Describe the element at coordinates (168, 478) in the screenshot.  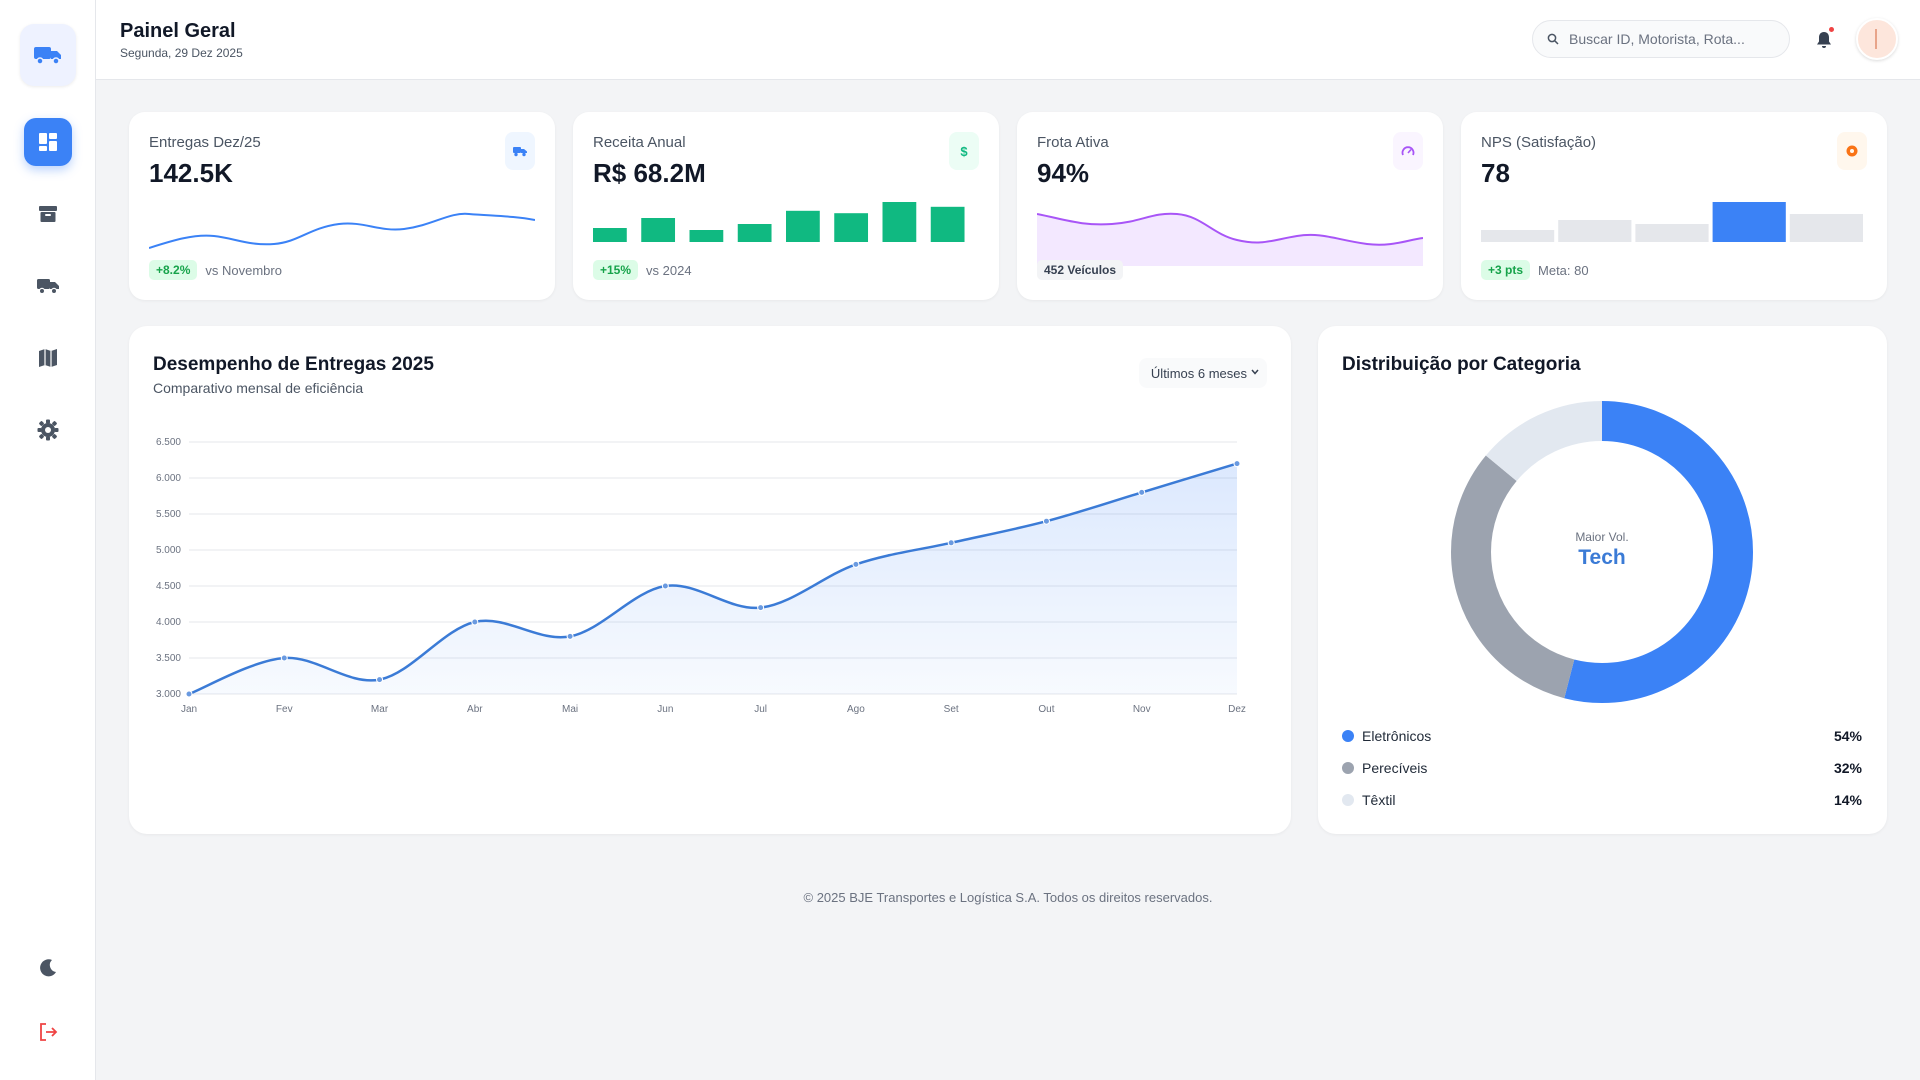
I see `y-tick-label: 6.000` at that location.